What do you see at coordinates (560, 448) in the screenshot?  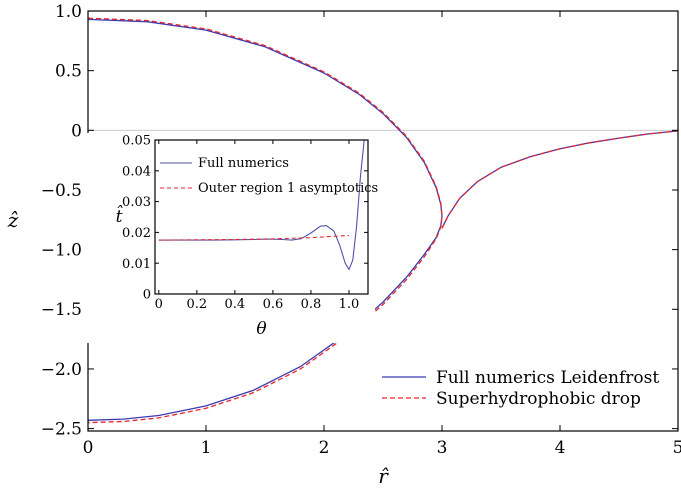 I see `x-tick-label: 4` at bounding box center [560, 448].